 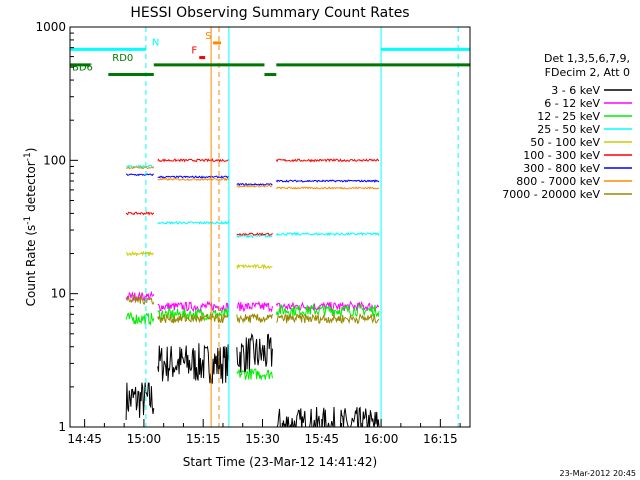 I want to click on x-tick-label-14-45: 14:45, so click(x=84, y=439).